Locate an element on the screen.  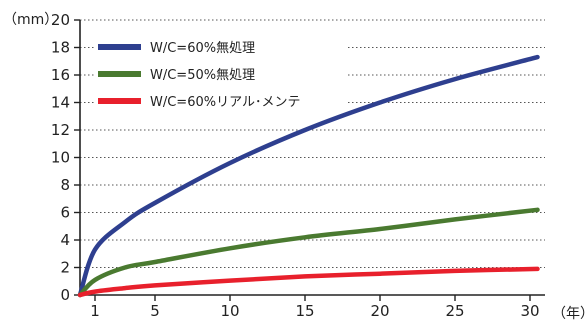
y-tick-label-10: 10 is located at coordinates (60, 158).